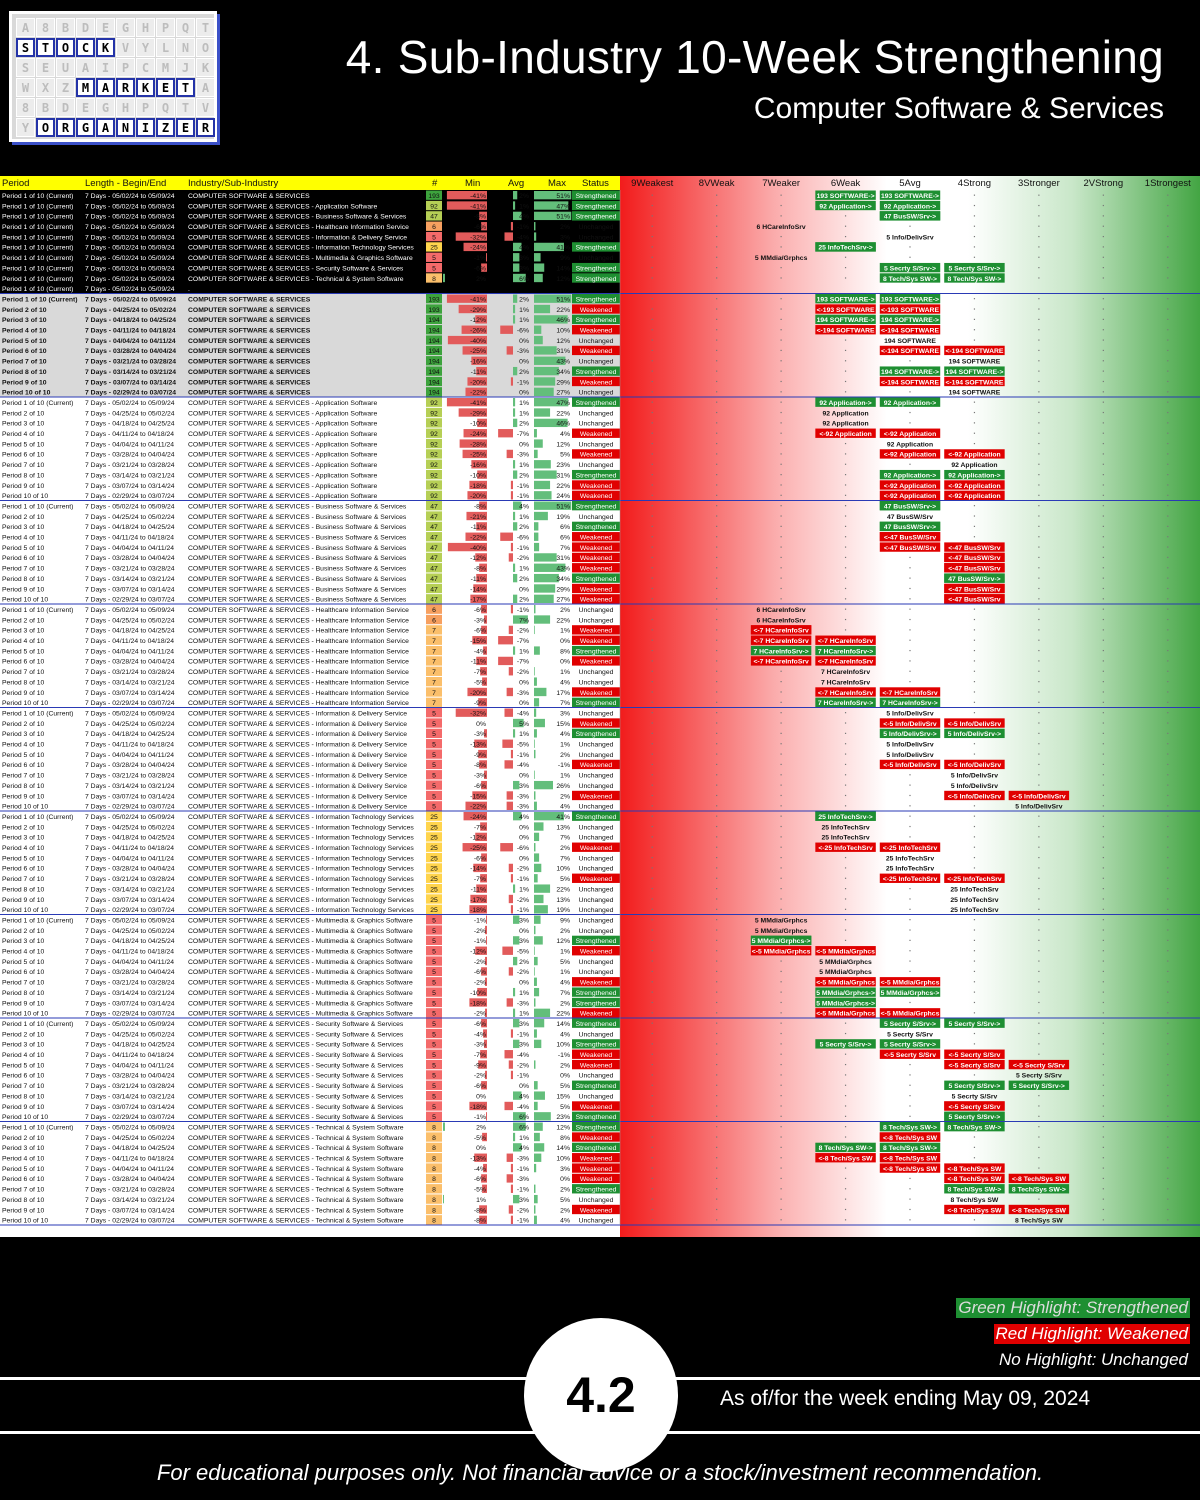 This screenshot has width=1200, height=1500. What do you see at coordinates (478, 465) in the screenshot?
I see `cell-min: -16%` at bounding box center [478, 465].